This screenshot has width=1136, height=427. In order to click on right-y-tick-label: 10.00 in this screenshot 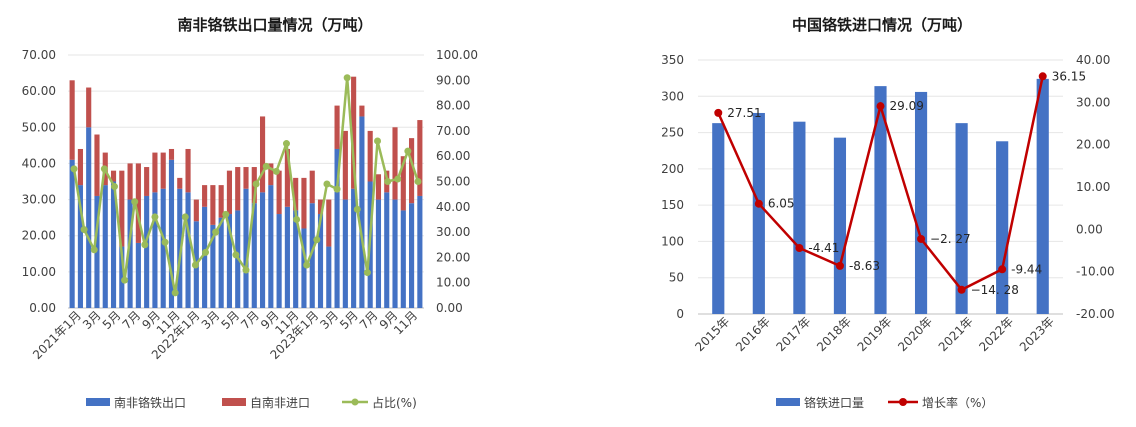, I will do `click(1093, 187)`.